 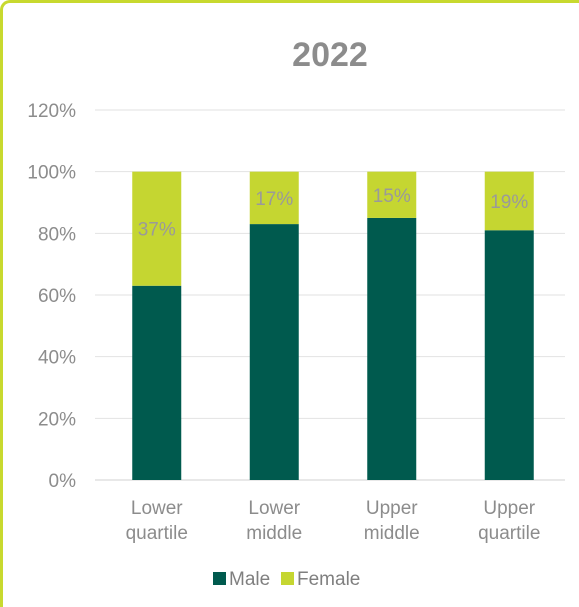 What do you see at coordinates (57, 419) in the screenshot?
I see `y-tick-label: 20%` at bounding box center [57, 419].